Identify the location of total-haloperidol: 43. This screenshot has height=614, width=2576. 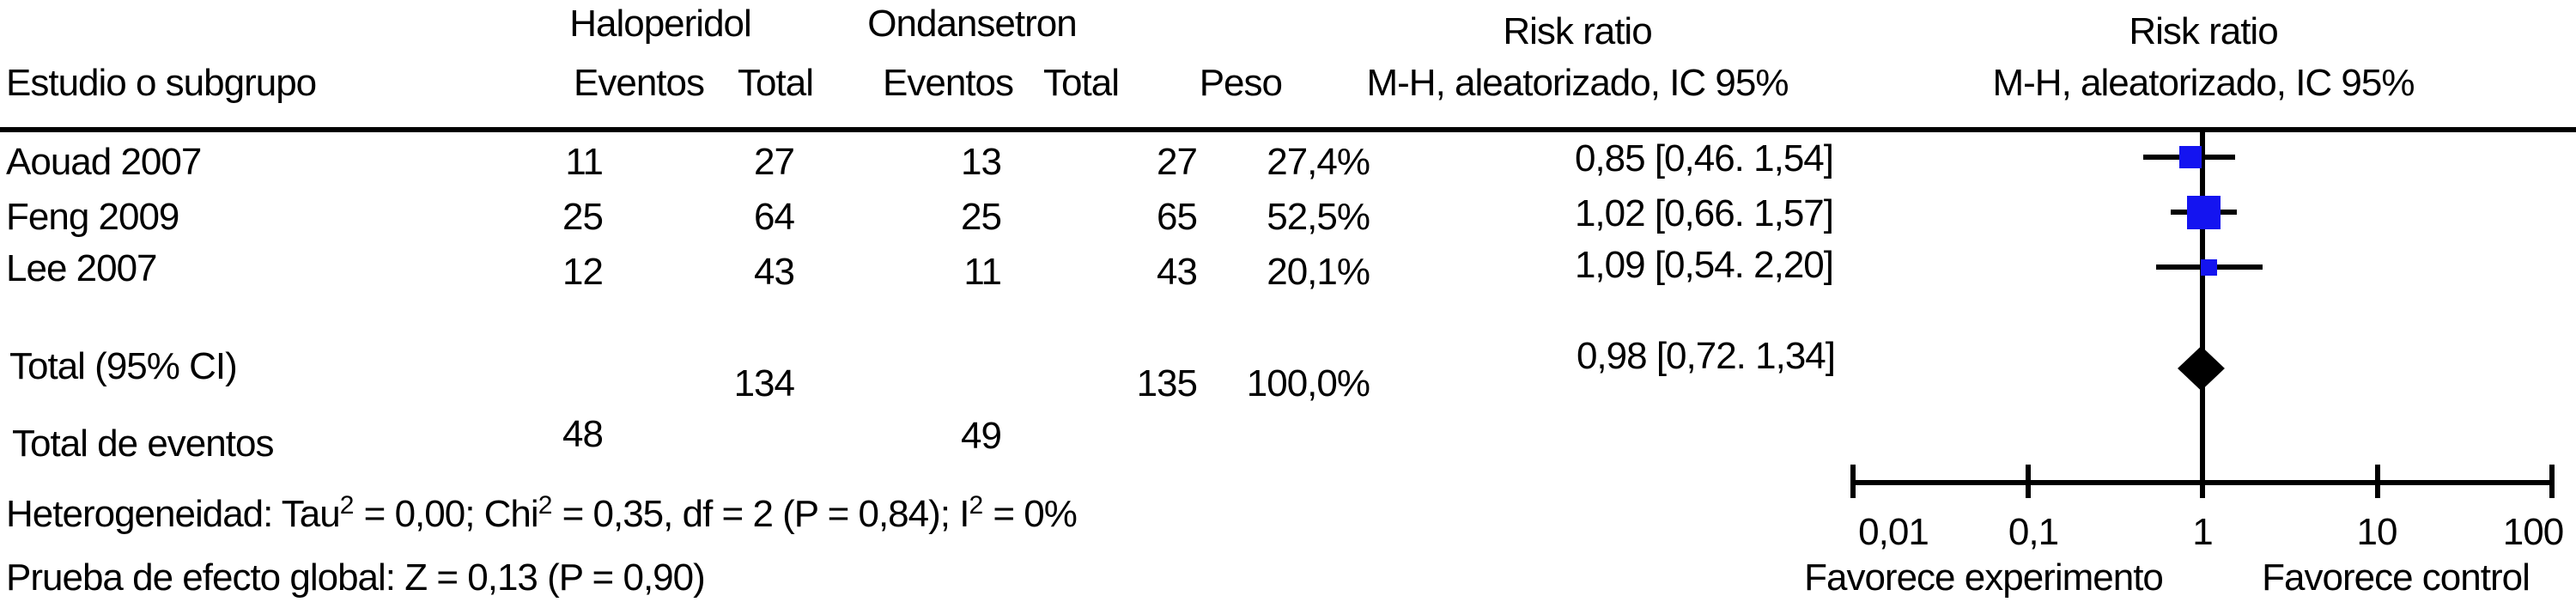
(775, 272).